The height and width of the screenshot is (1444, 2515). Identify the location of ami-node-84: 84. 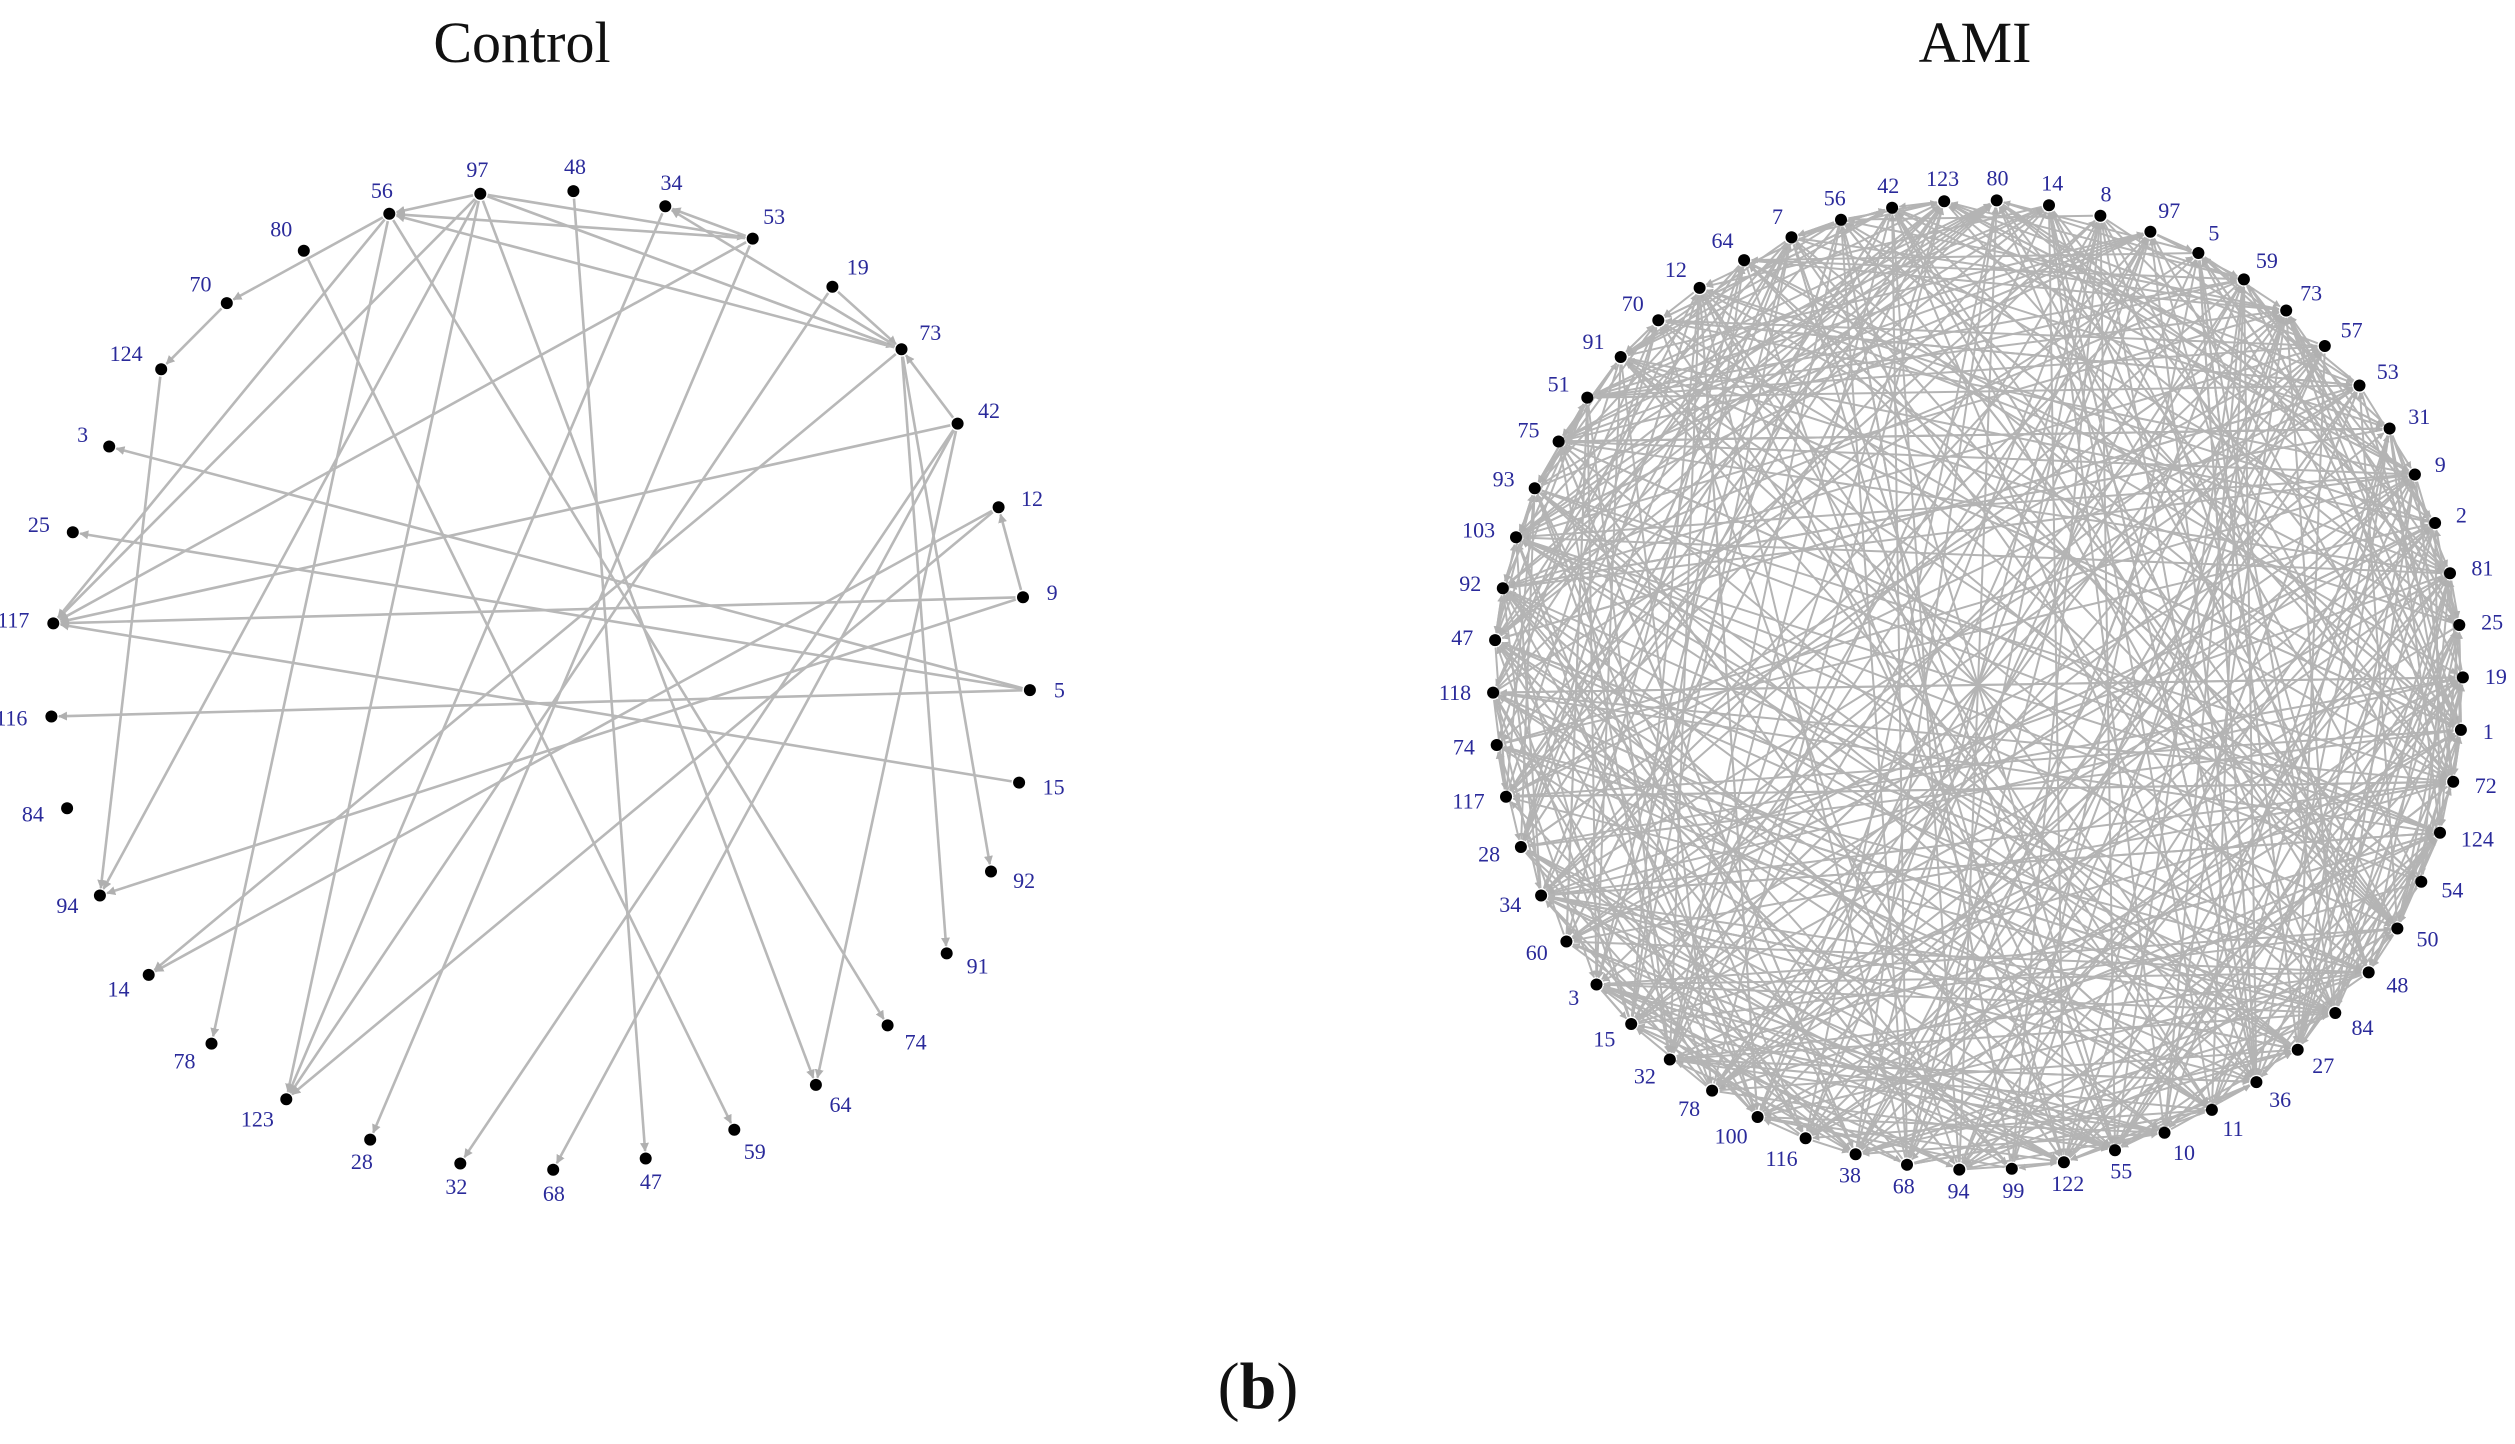
(2351, 1023).